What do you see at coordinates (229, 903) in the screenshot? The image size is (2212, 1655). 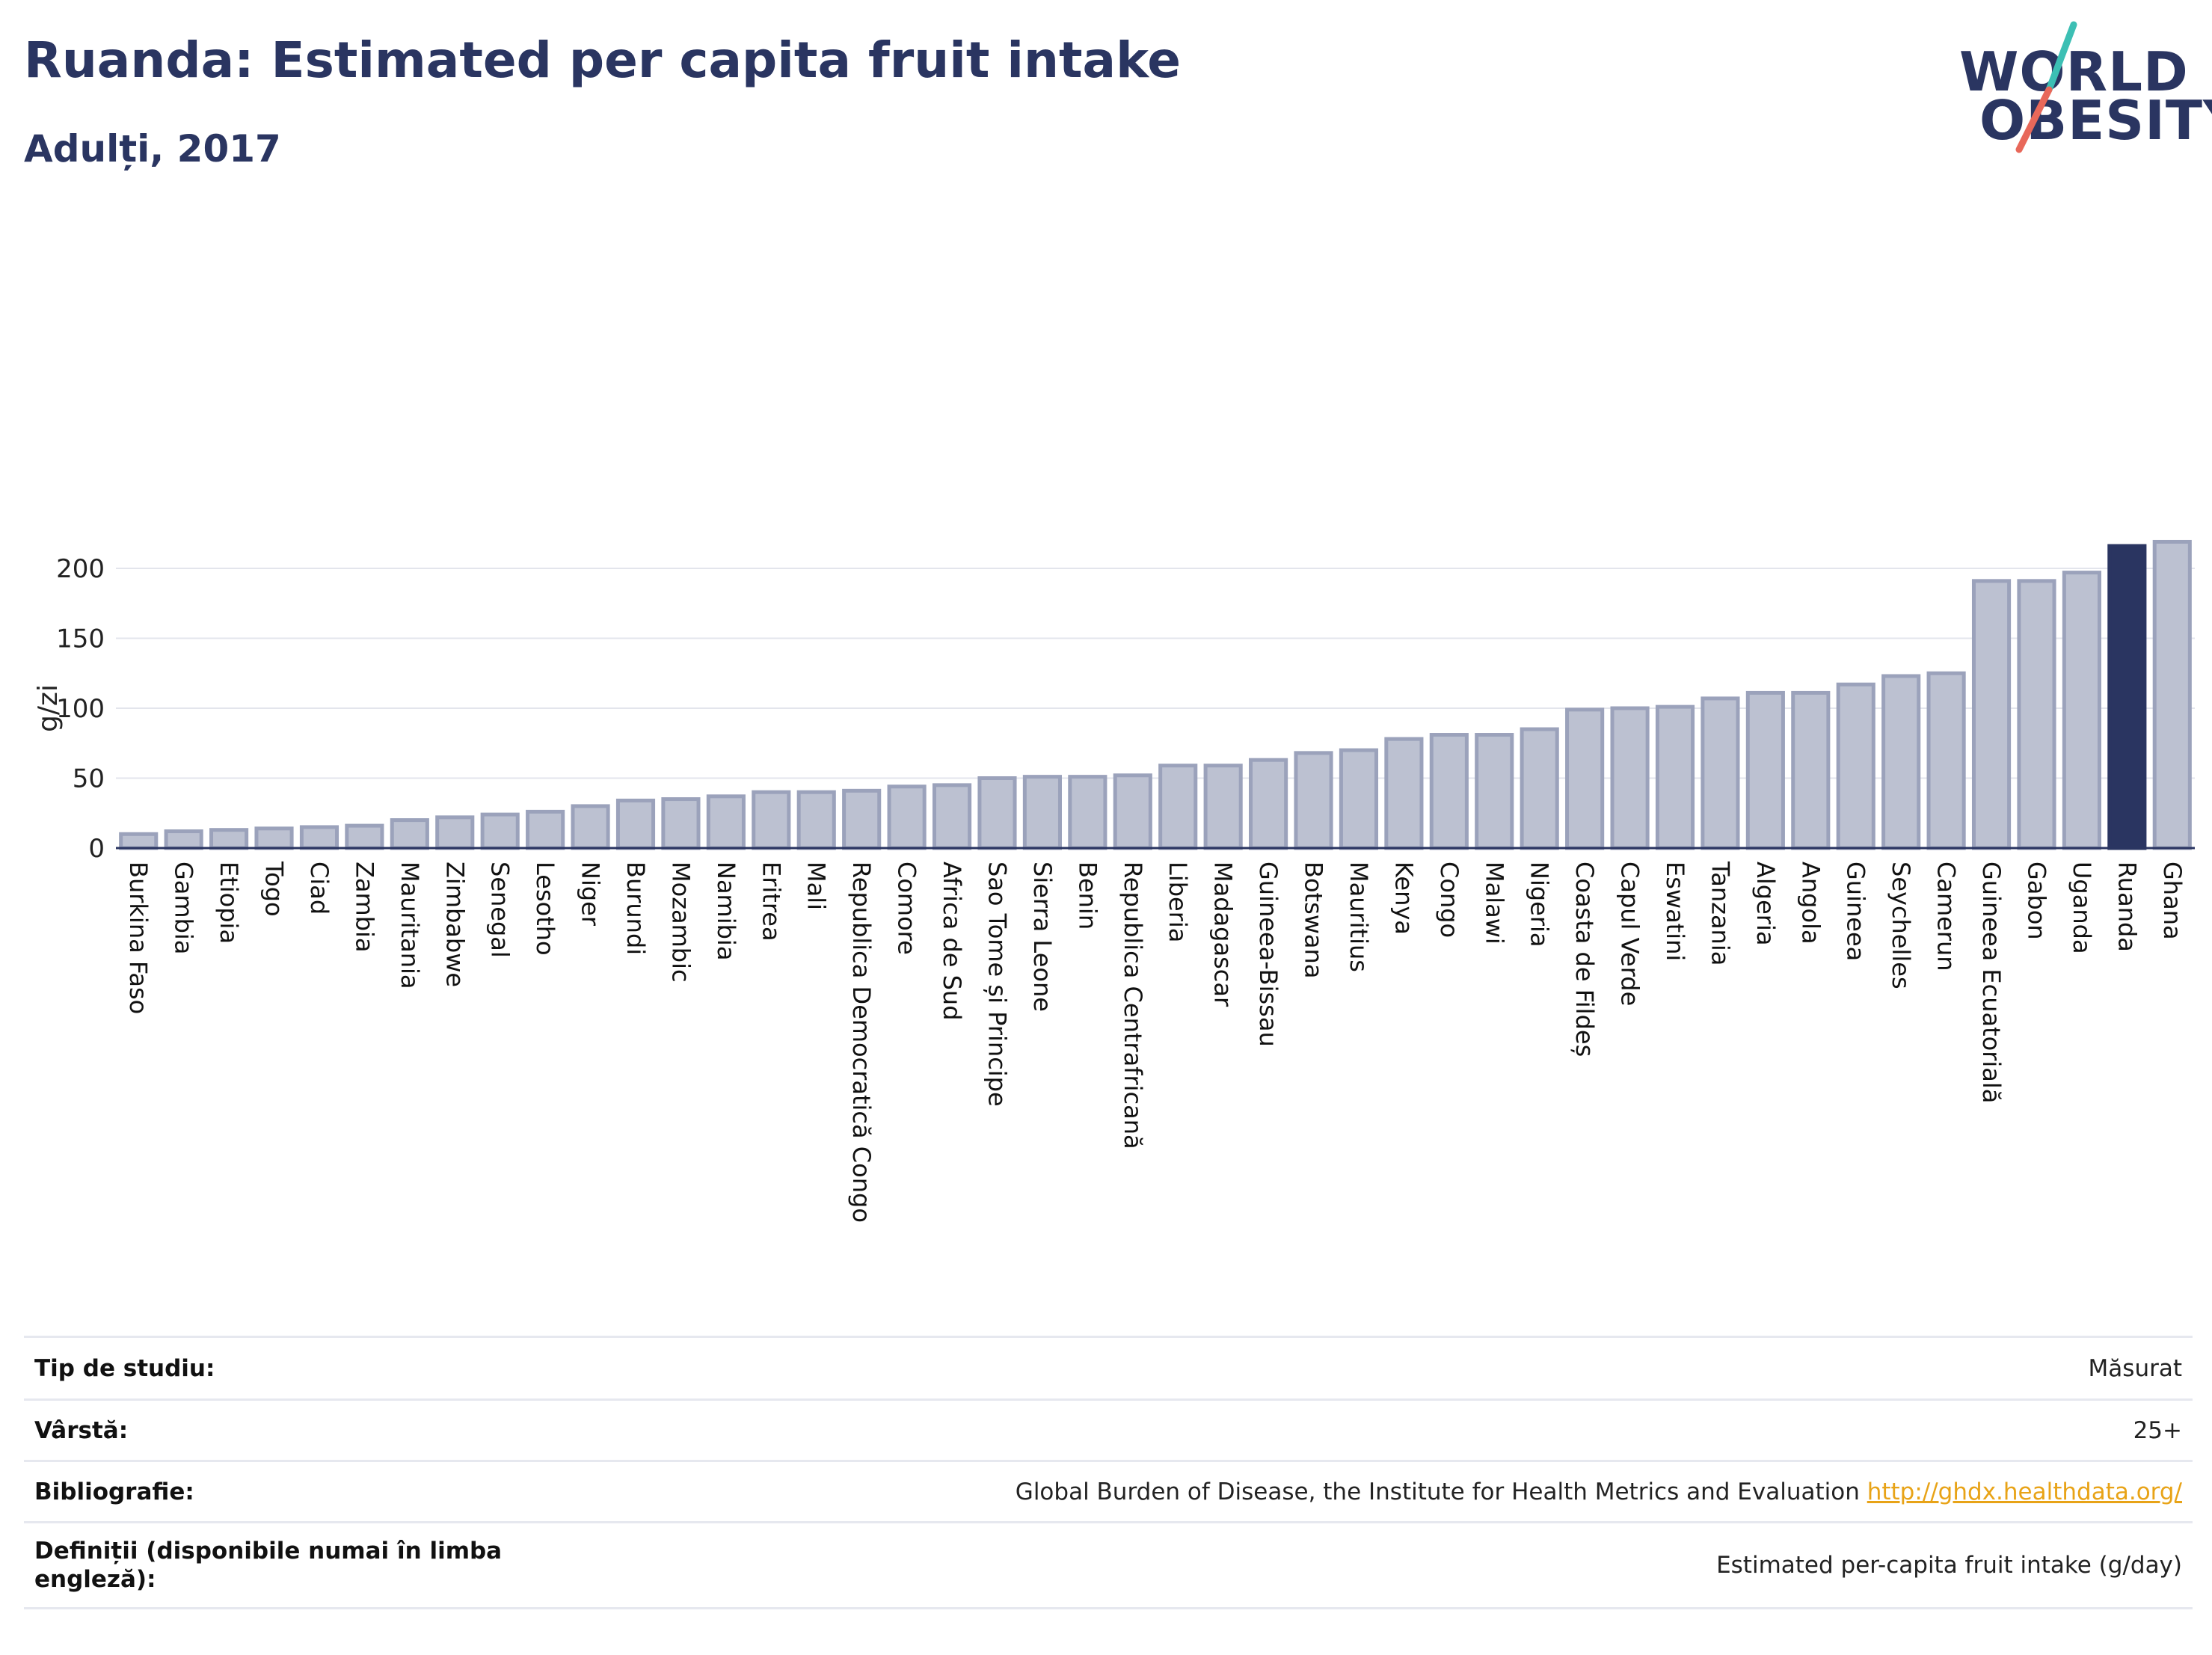 I see `x-tick-label: Etiopia` at bounding box center [229, 903].